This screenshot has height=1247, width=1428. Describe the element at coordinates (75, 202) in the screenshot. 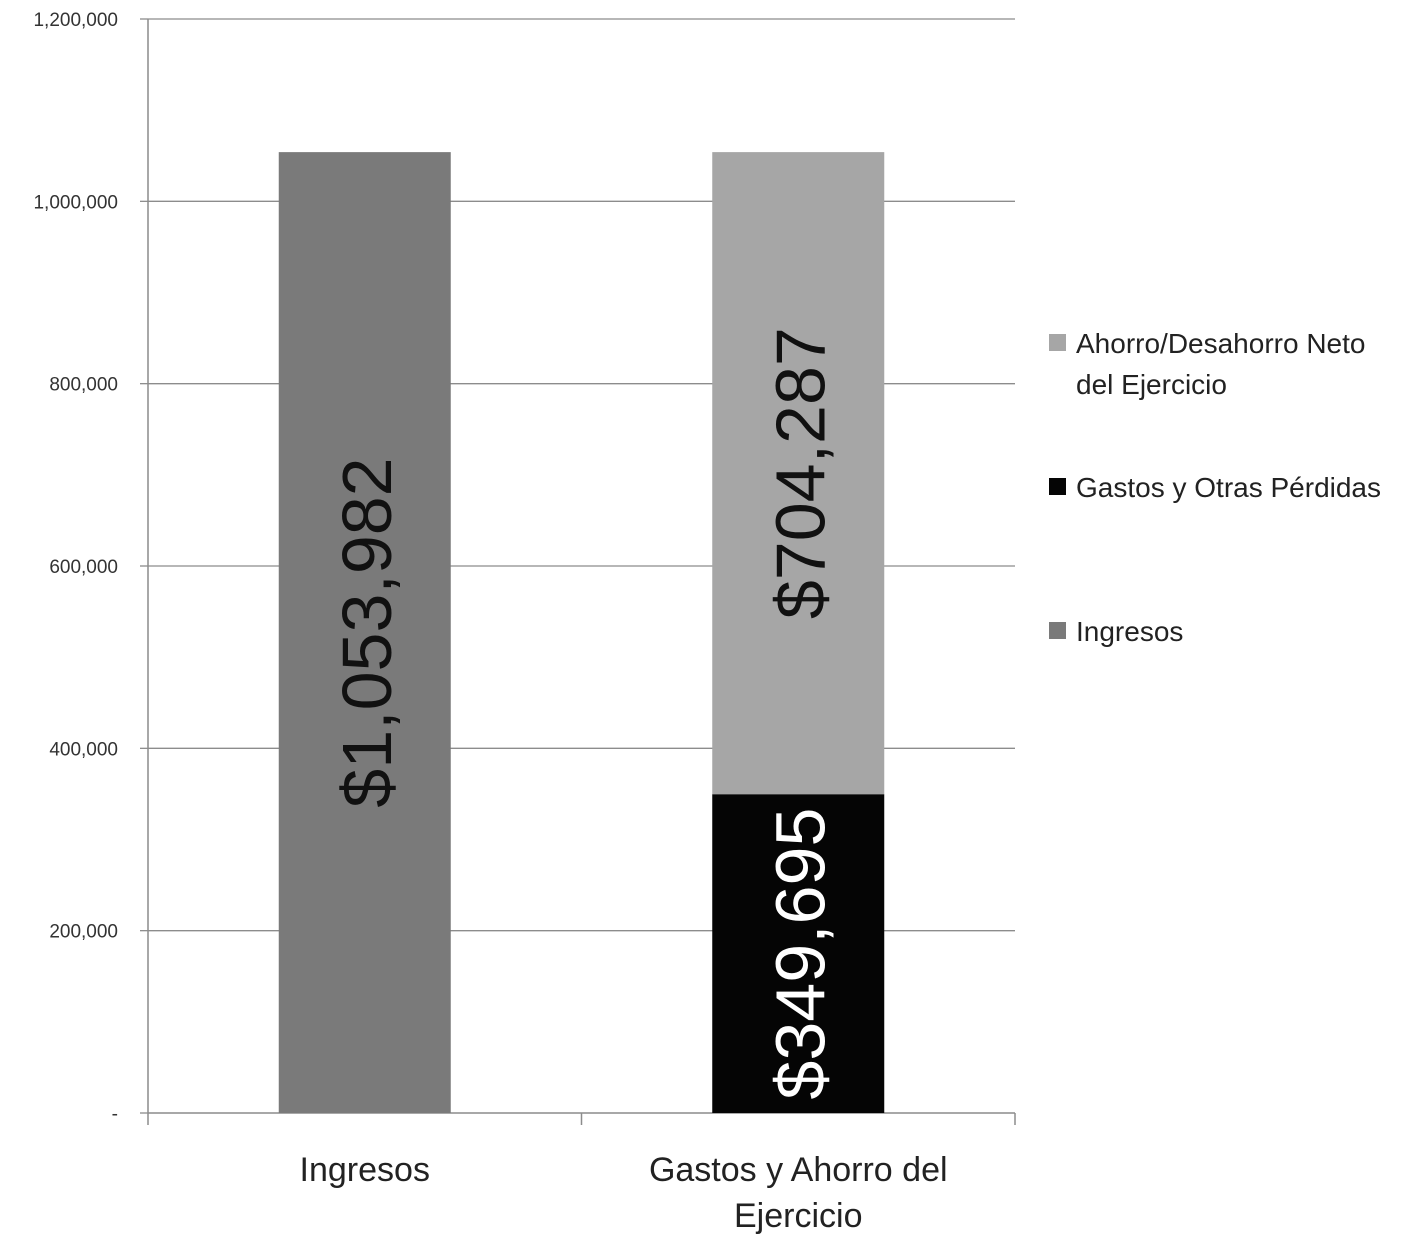

I see `y-tick-label: 1,000,000` at that location.